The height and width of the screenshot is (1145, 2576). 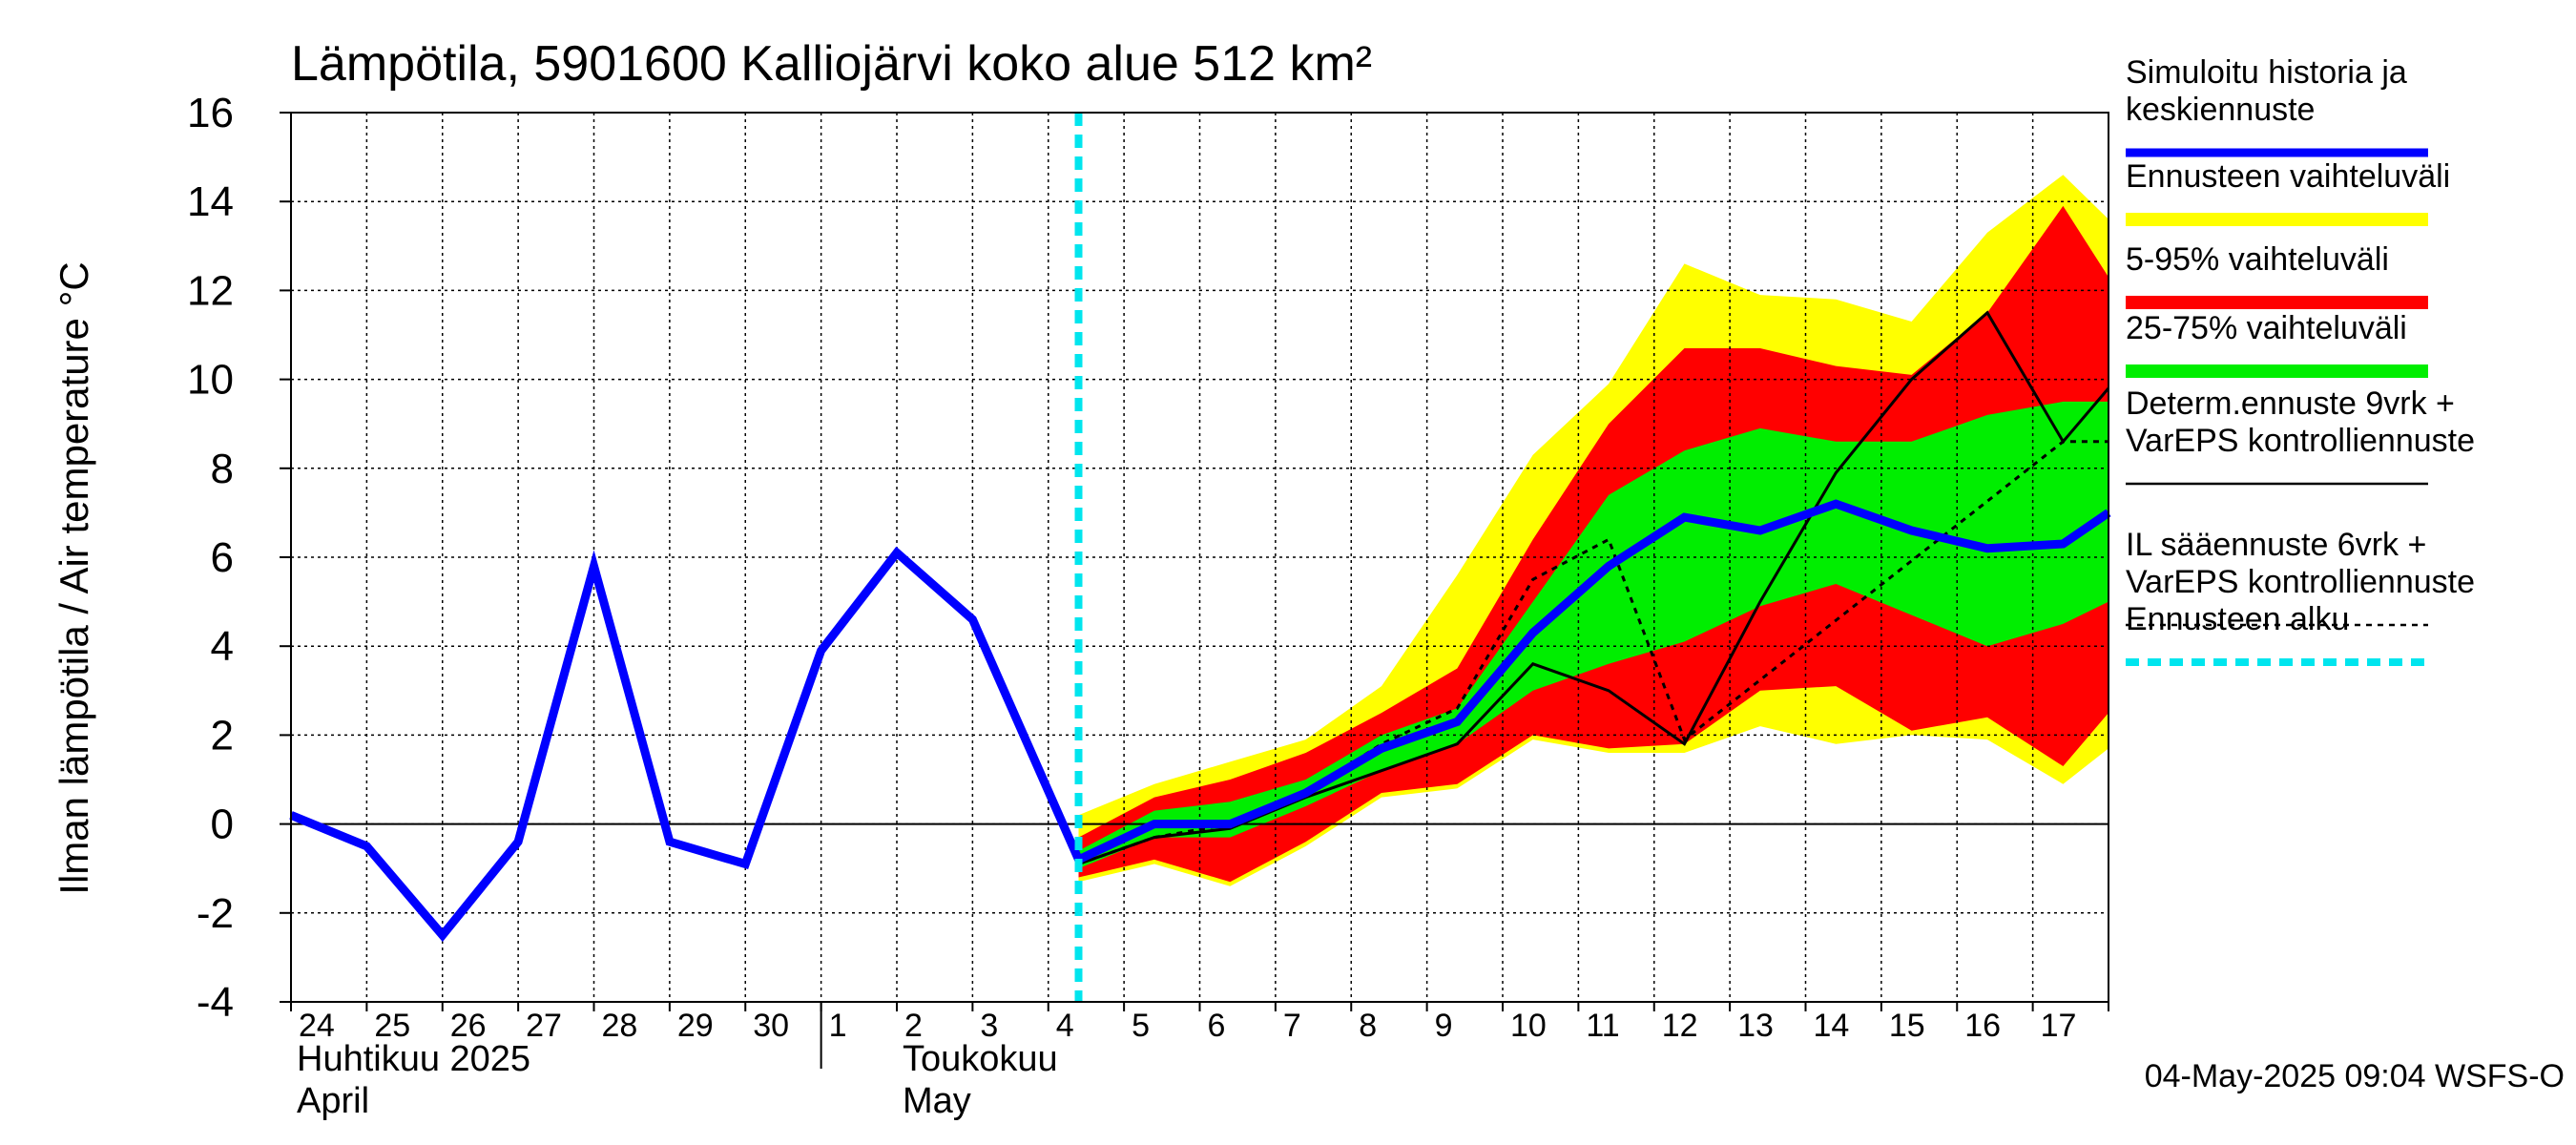 I want to click on month-label-en: May, so click(x=937, y=1101).